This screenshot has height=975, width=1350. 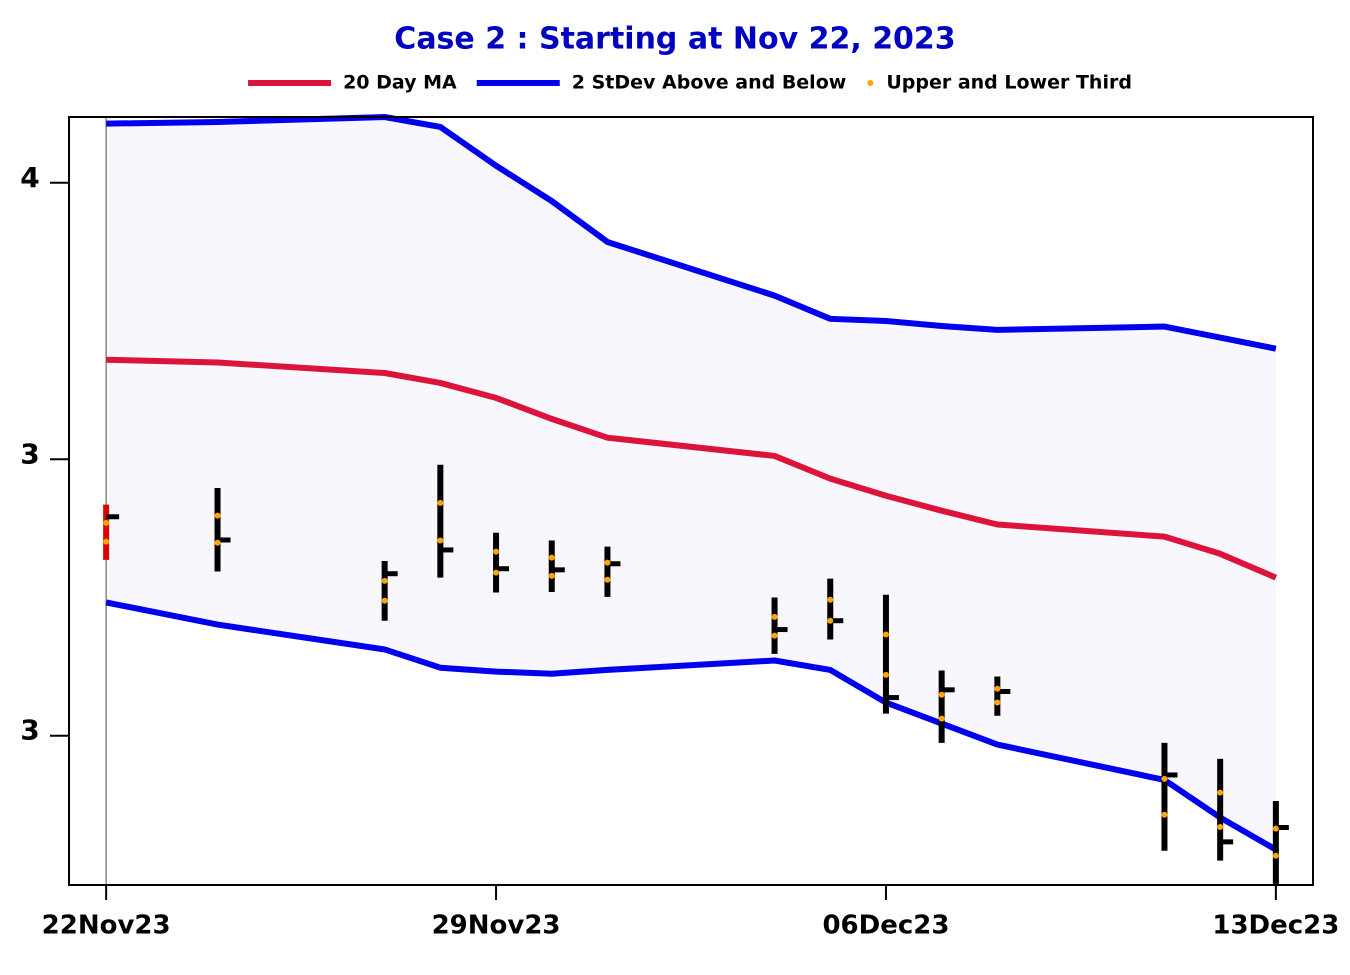 What do you see at coordinates (709, 83) in the screenshot?
I see `legend-label: 2 StDev Above and Below` at bounding box center [709, 83].